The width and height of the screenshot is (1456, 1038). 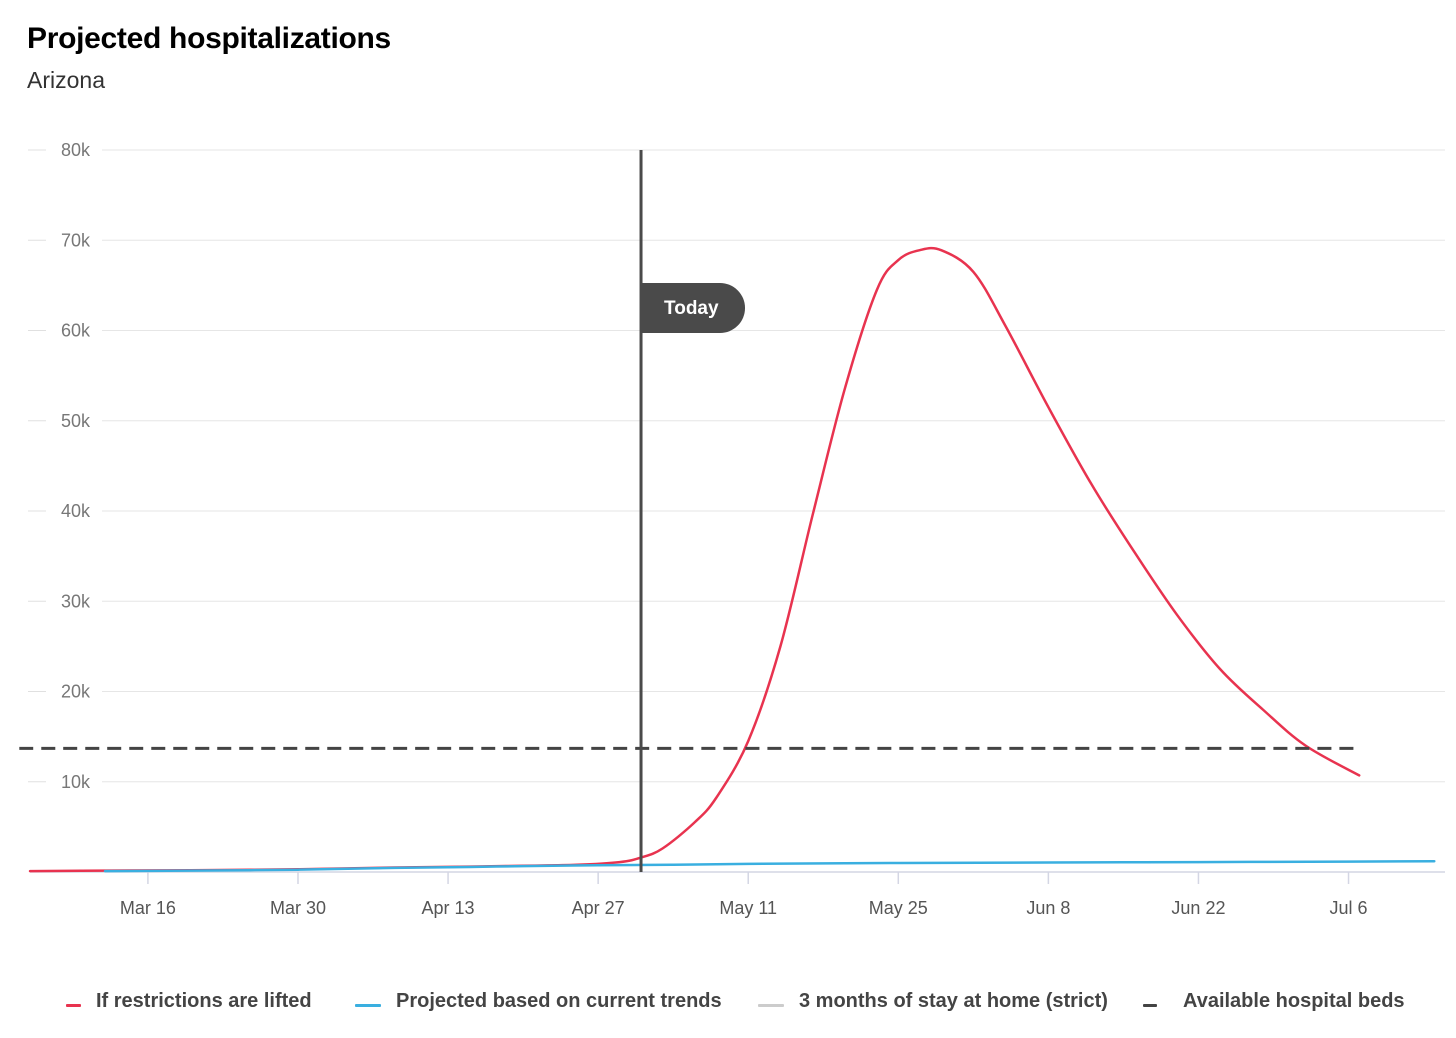 I want to click on legend-swatch-strict, so click(x=771, y=1005).